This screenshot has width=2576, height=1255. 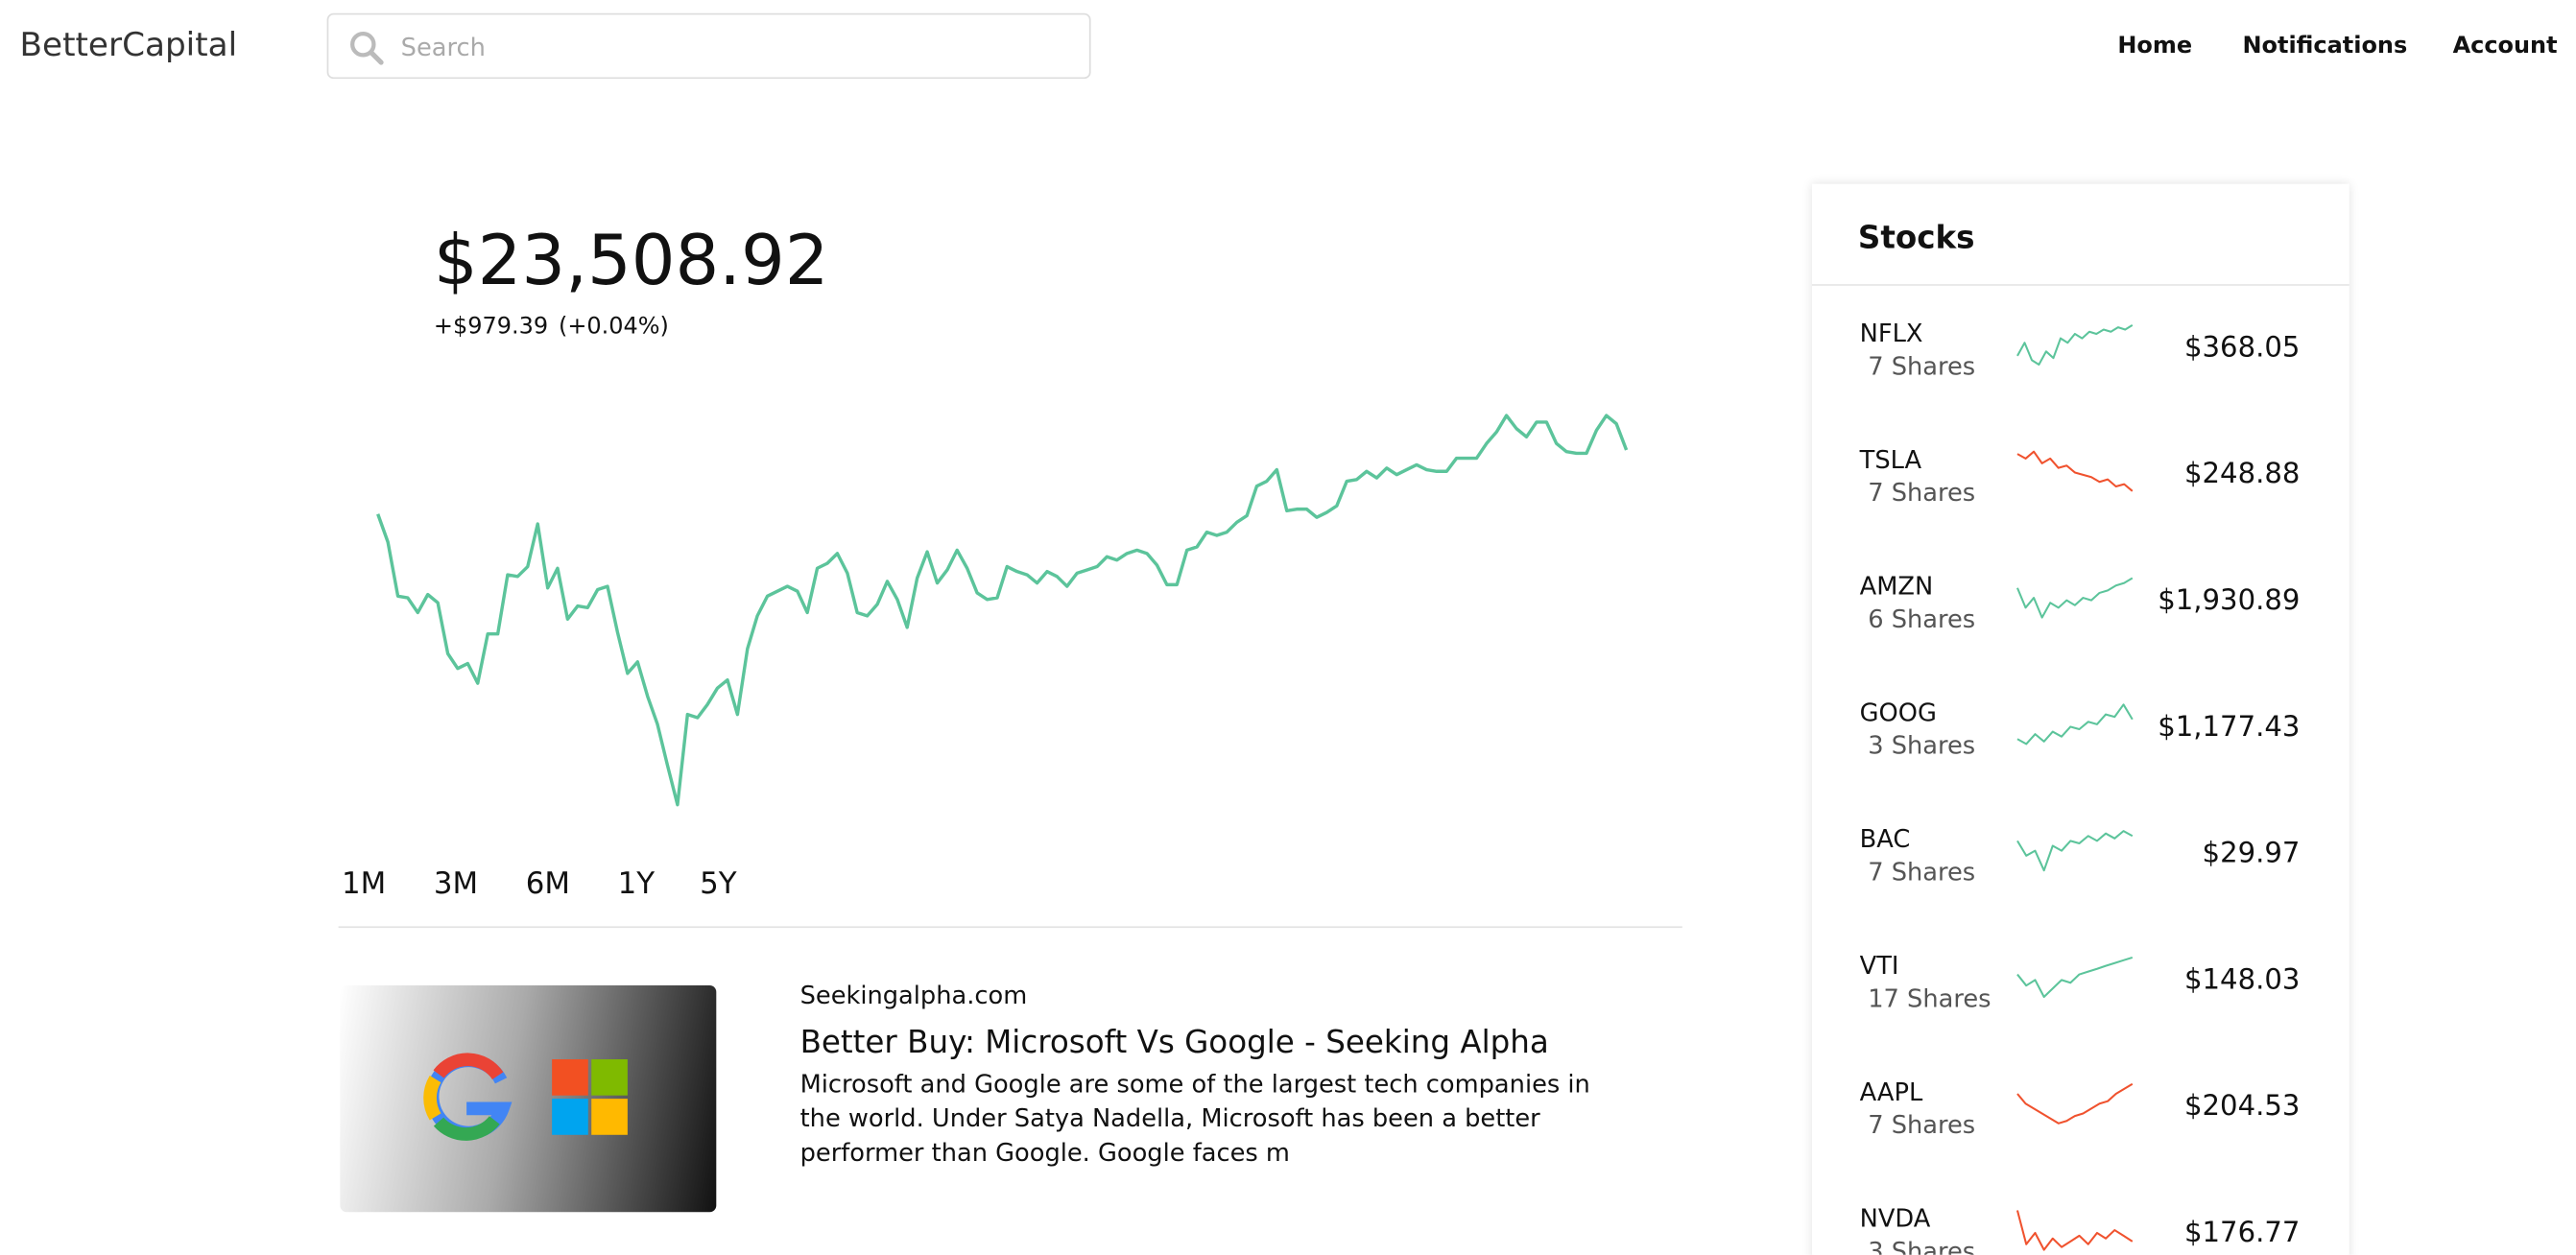 I want to click on portfolio-change: +$979.39, so click(x=491, y=327).